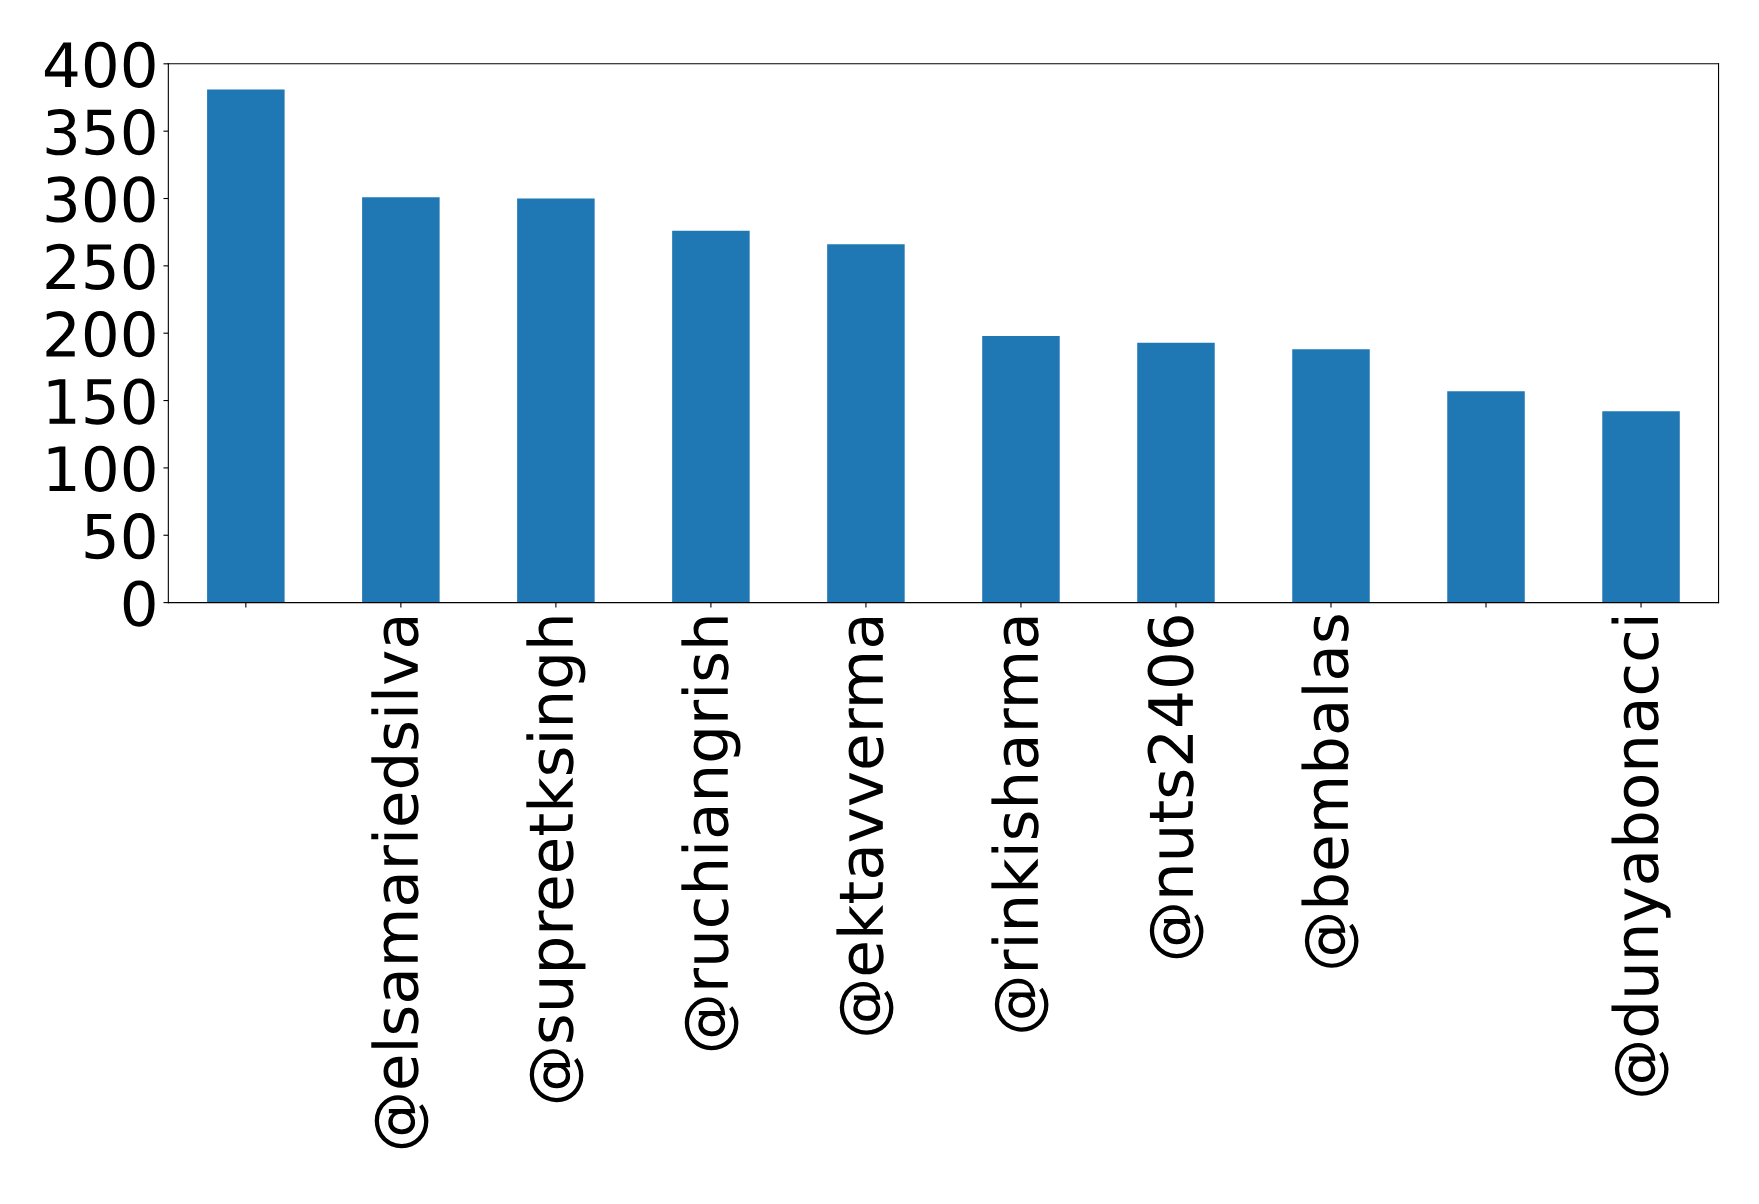  I want to click on x-tick-label: @dunyabonacci, so click(1641, 857).